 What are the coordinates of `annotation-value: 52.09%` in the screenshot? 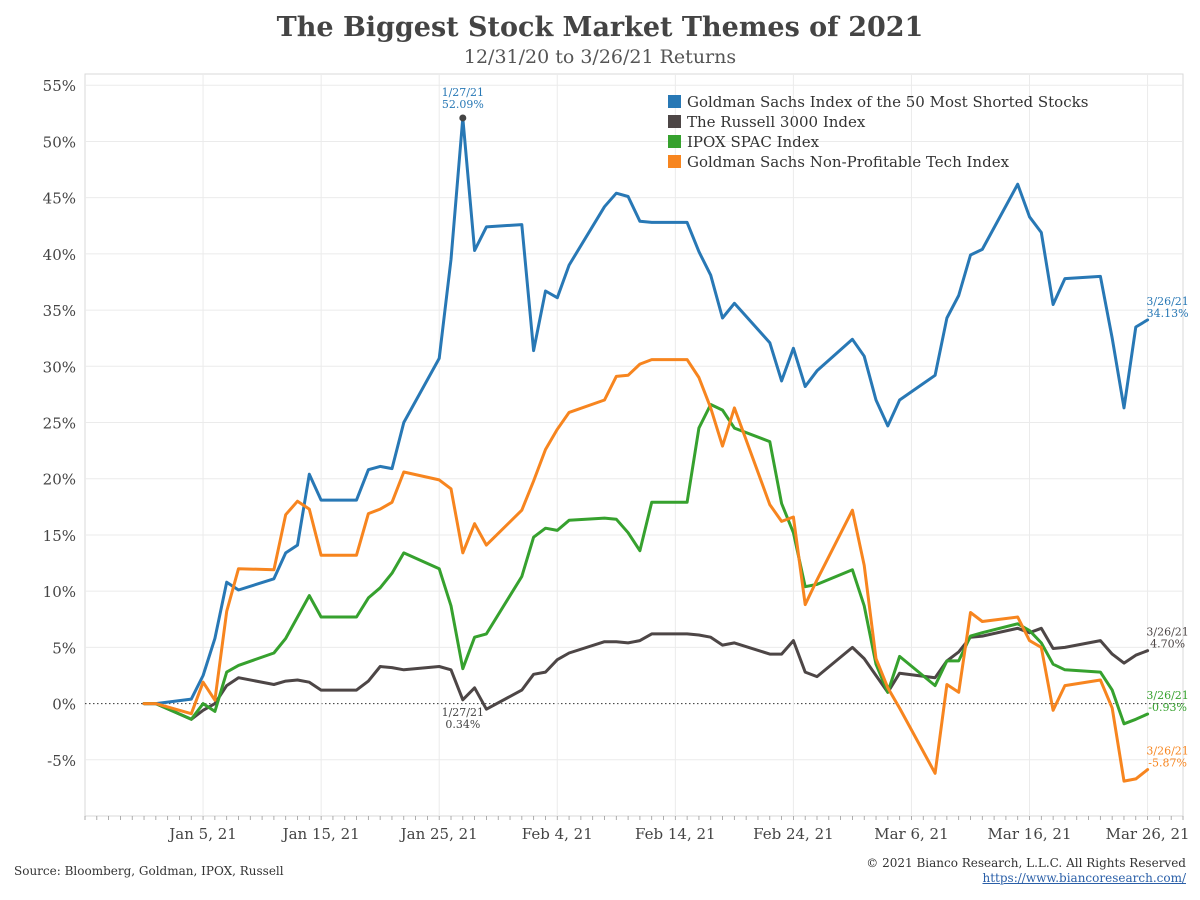 It's located at (463, 104).